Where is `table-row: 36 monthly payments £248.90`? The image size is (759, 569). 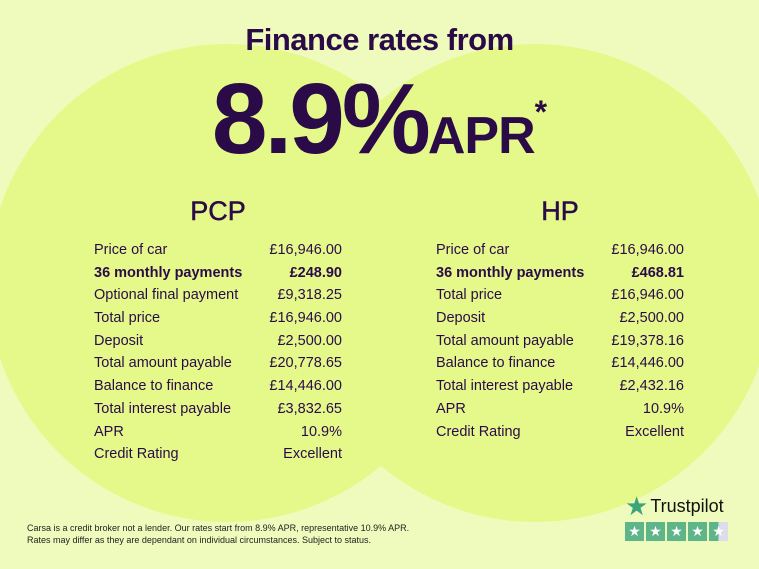 table-row: 36 monthly payments £248.90 is located at coordinates (218, 273).